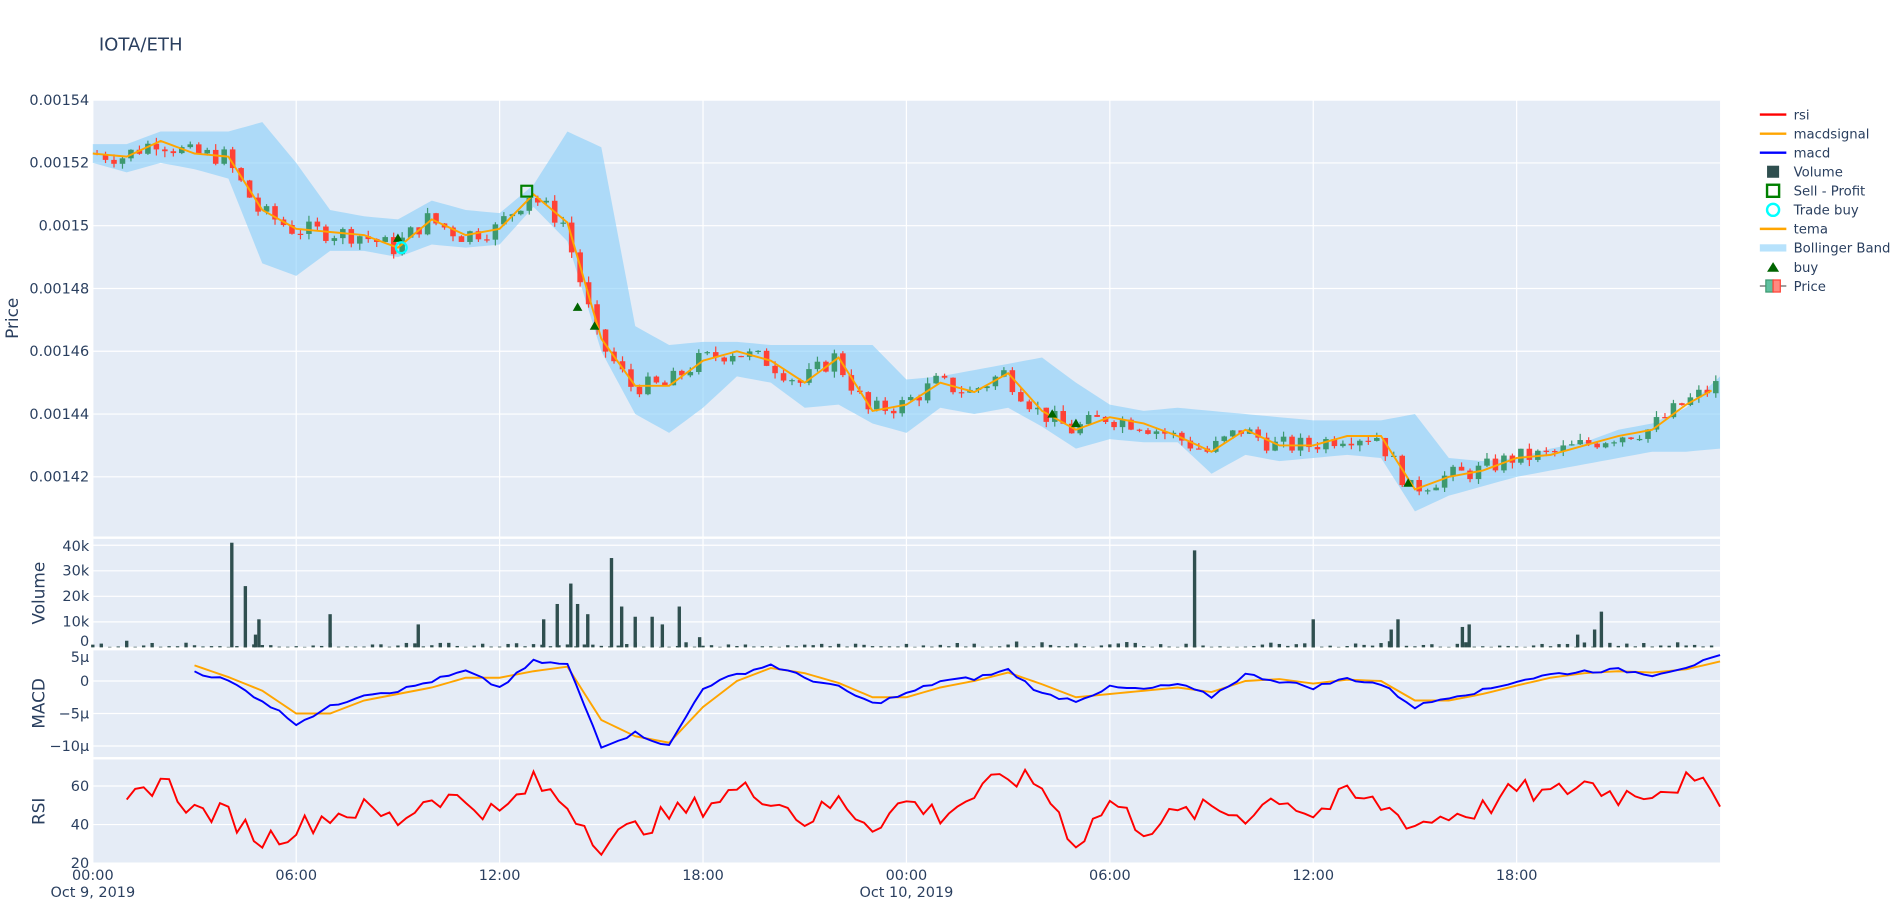  What do you see at coordinates (75, 597) in the screenshot?
I see `volume-y-tick-label: 20k` at bounding box center [75, 597].